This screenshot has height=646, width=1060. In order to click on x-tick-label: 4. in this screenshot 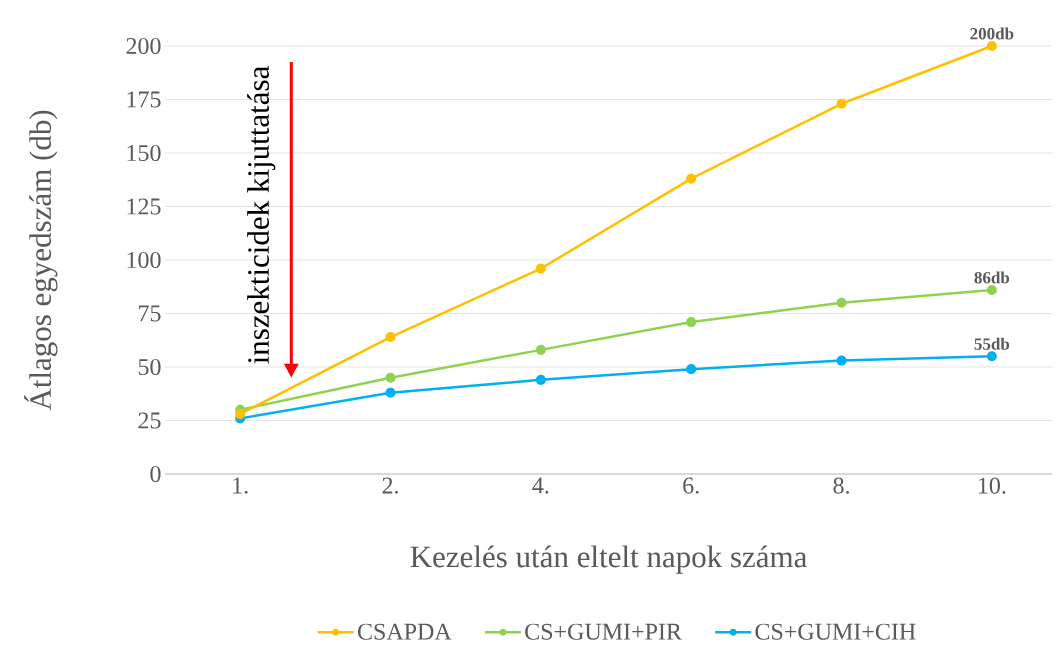, I will do `click(540, 485)`.